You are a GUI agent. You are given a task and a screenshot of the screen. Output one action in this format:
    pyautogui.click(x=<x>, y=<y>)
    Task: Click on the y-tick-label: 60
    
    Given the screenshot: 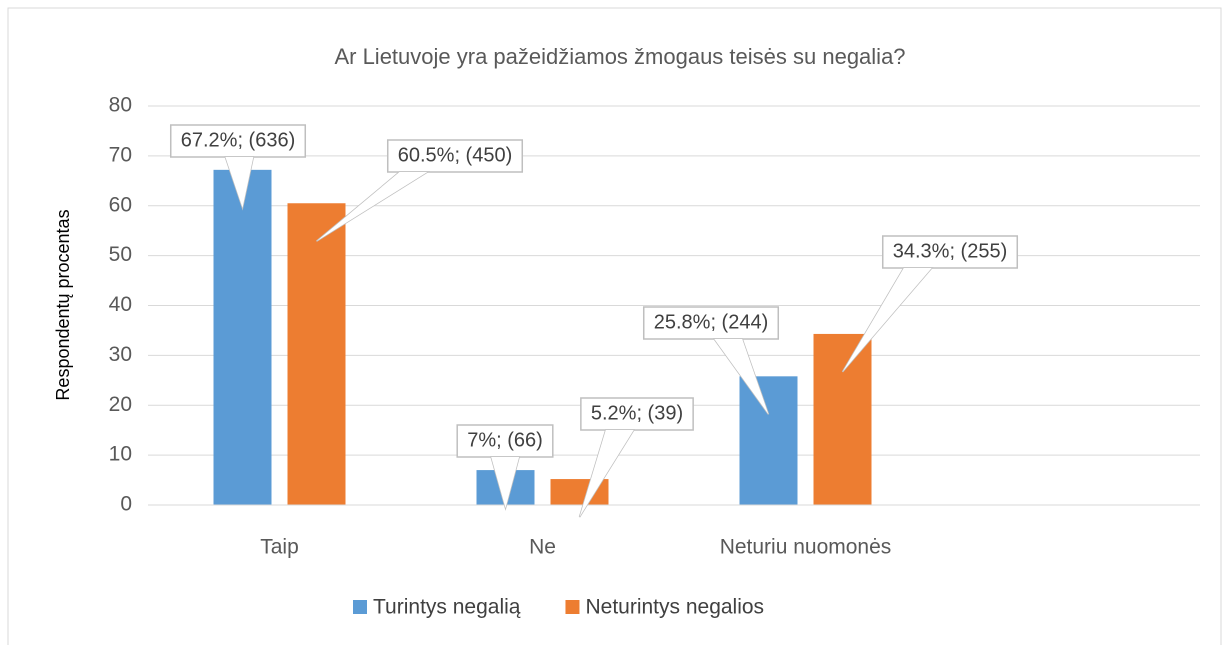 What is the action you would take?
    pyautogui.click(x=120, y=204)
    